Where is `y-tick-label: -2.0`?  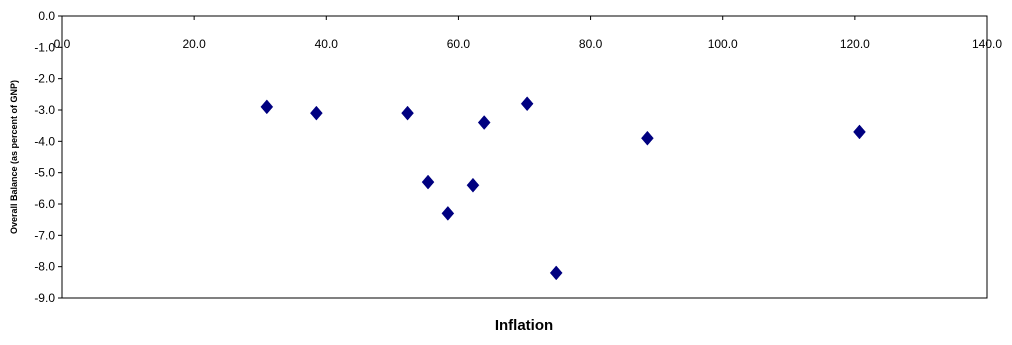 y-tick-label: -2.0 is located at coordinates (44, 79).